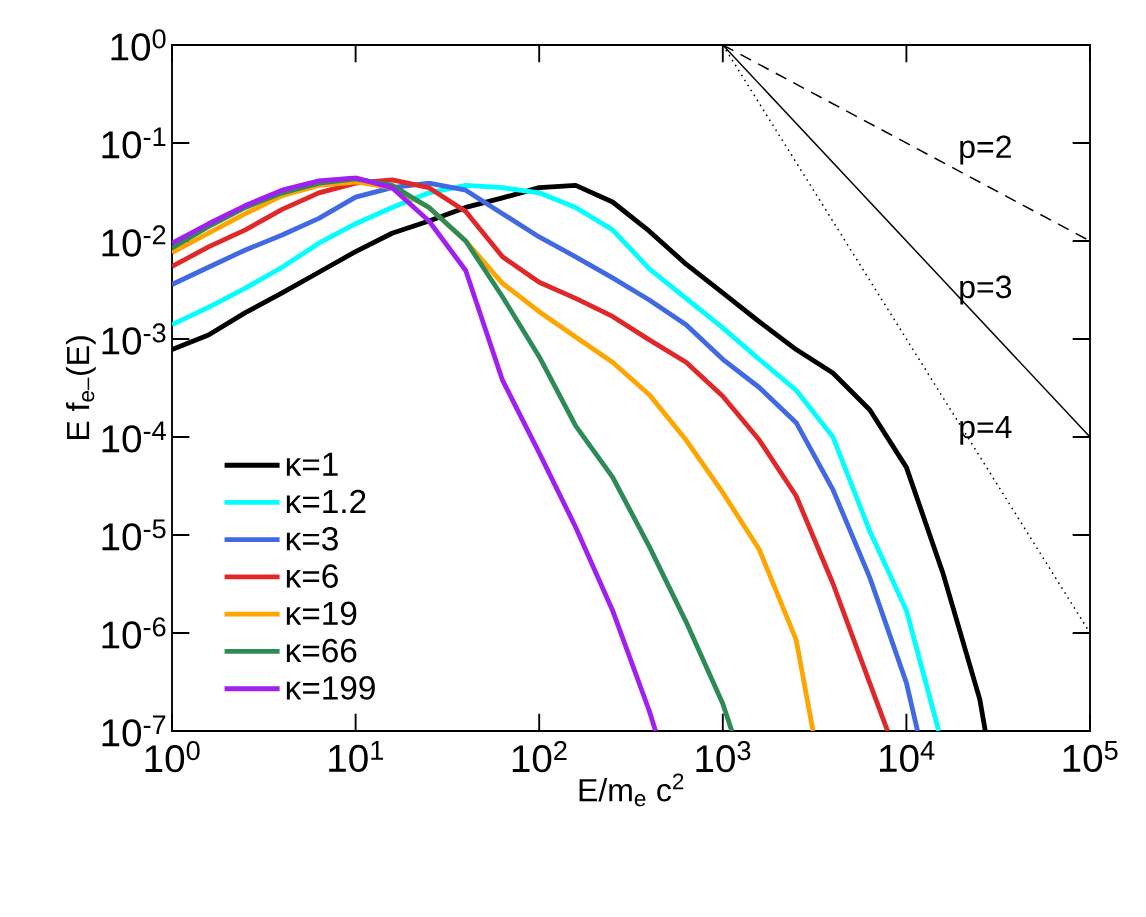 Image resolution: width=1146 pixels, height=917 pixels. What do you see at coordinates (134, 339) in the screenshot?
I see `y-tick-label: 10$^{-3}$` at bounding box center [134, 339].